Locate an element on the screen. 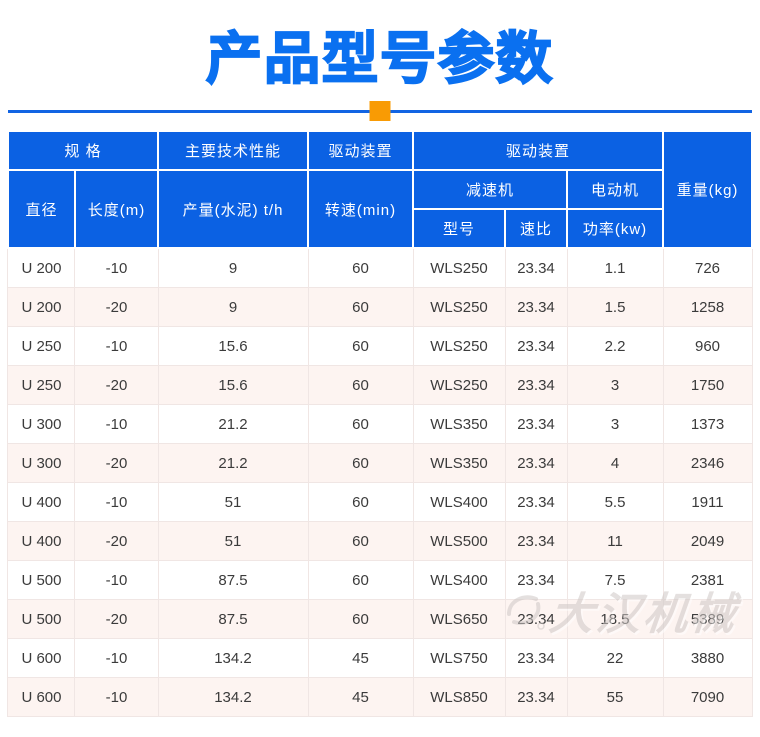 The image size is (760, 737). table-cell: WLS750 is located at coordinates (459, 658).